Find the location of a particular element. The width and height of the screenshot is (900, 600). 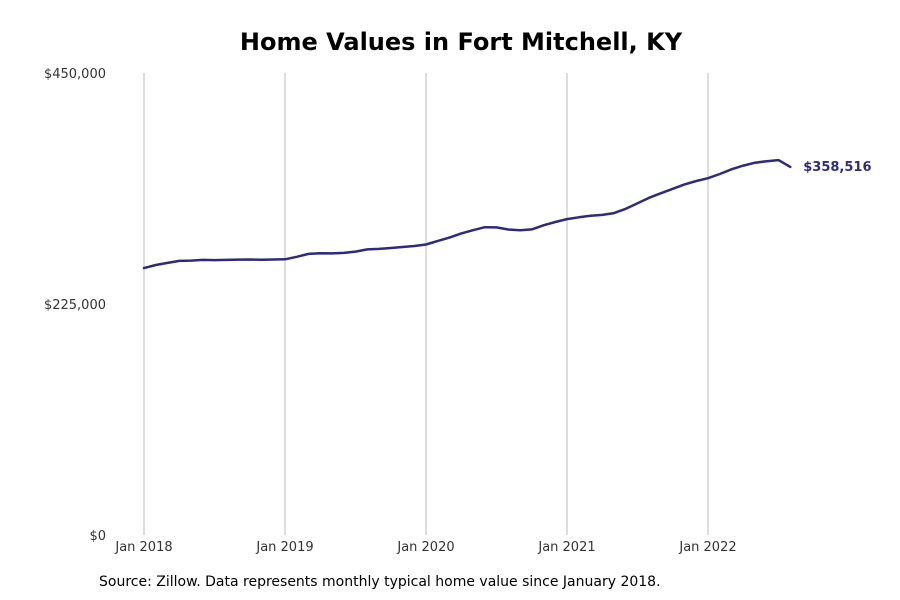

y-tick-label: $450,000 is located at coordinates (75, 74).